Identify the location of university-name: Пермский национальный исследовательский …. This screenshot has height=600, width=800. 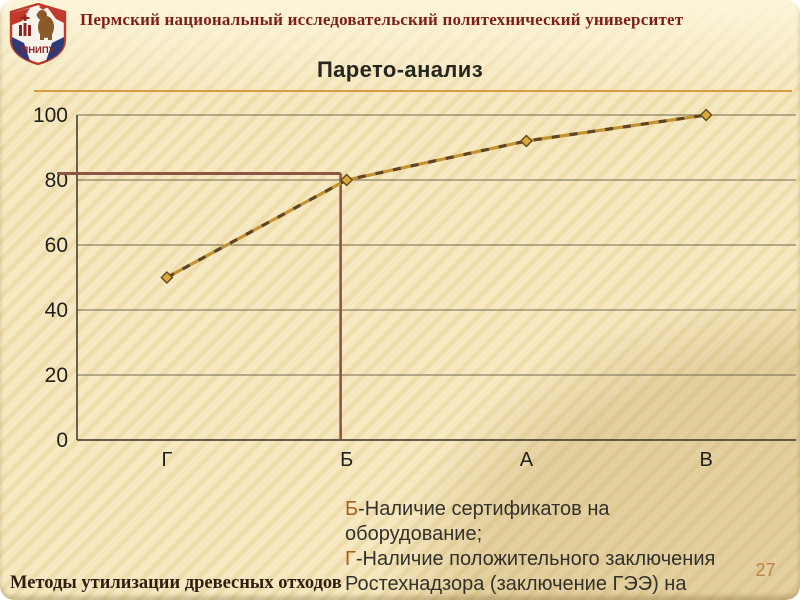
(382, 19).